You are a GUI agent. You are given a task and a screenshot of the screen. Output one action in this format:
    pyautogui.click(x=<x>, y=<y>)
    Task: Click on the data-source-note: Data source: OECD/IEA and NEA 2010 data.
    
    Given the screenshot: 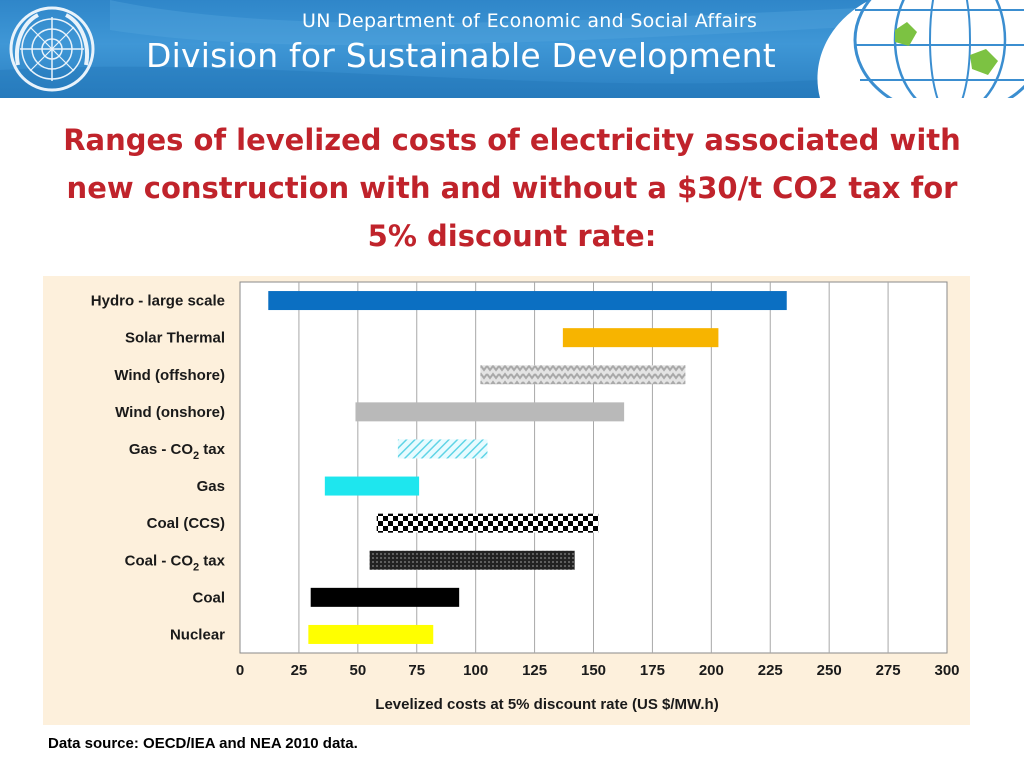 What is the action you would take?
    pyautogui.click(x=203, y=743)
    